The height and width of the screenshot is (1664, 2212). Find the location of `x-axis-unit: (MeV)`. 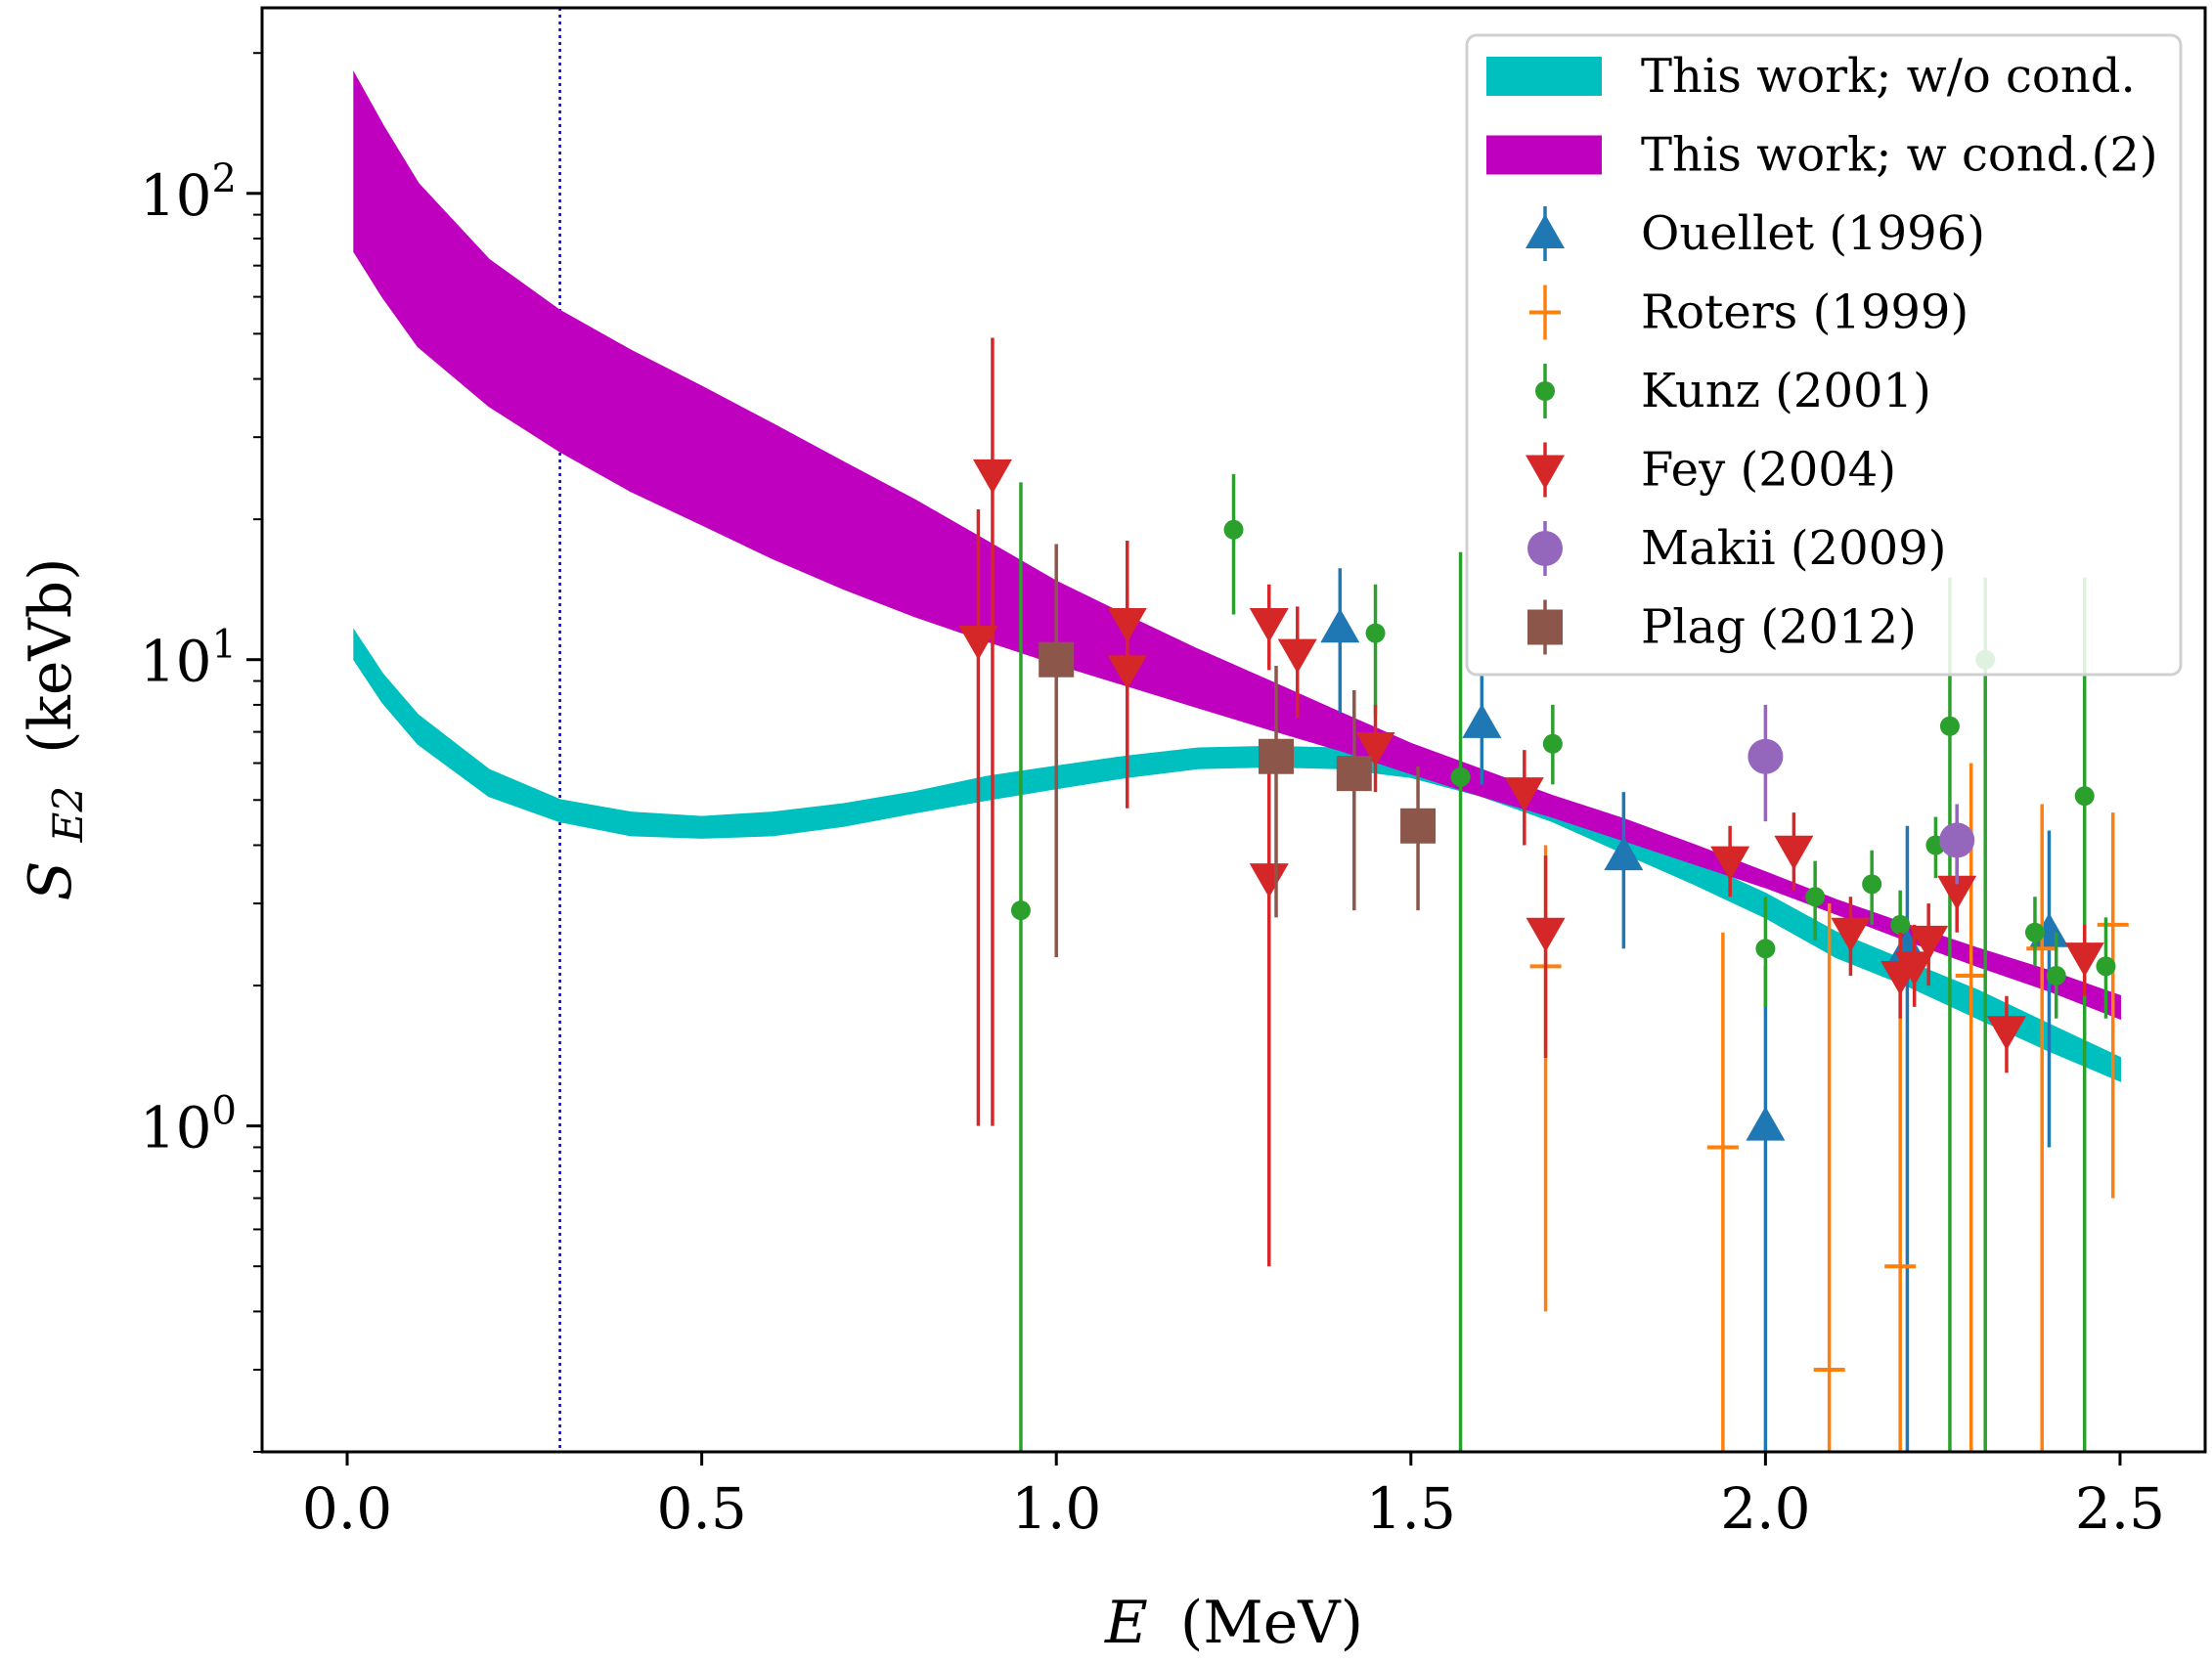

x-axis-unit: (MeV) is located at coordinates (1271, 1623).